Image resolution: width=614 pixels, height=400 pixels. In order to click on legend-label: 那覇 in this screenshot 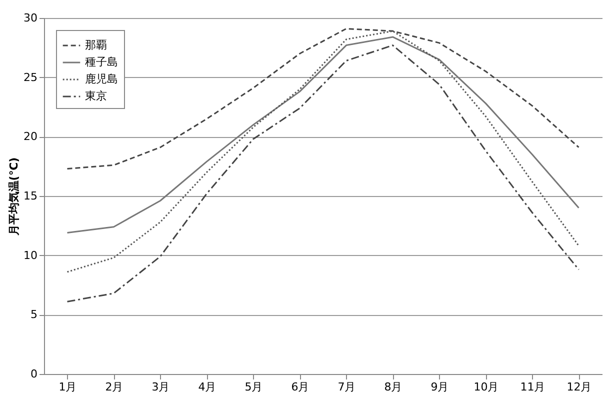, I will do `click(96, 45)`.